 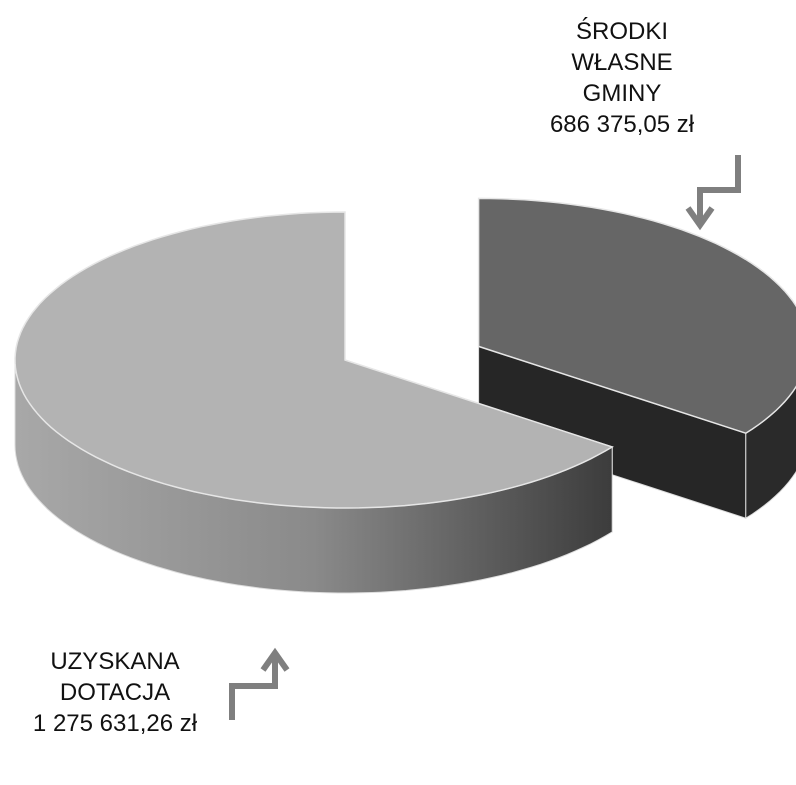 I want to click on value-label: 1 275 631,26 zł, so click(x=115, y=723).